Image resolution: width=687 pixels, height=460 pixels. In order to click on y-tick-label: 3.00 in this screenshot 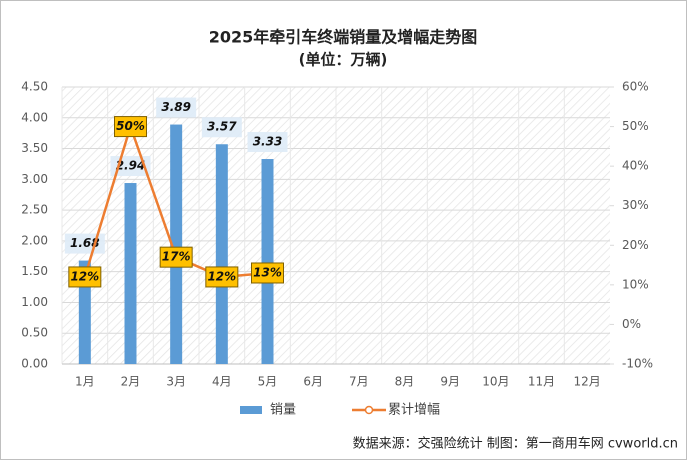, I will do `click(34, 179)`.